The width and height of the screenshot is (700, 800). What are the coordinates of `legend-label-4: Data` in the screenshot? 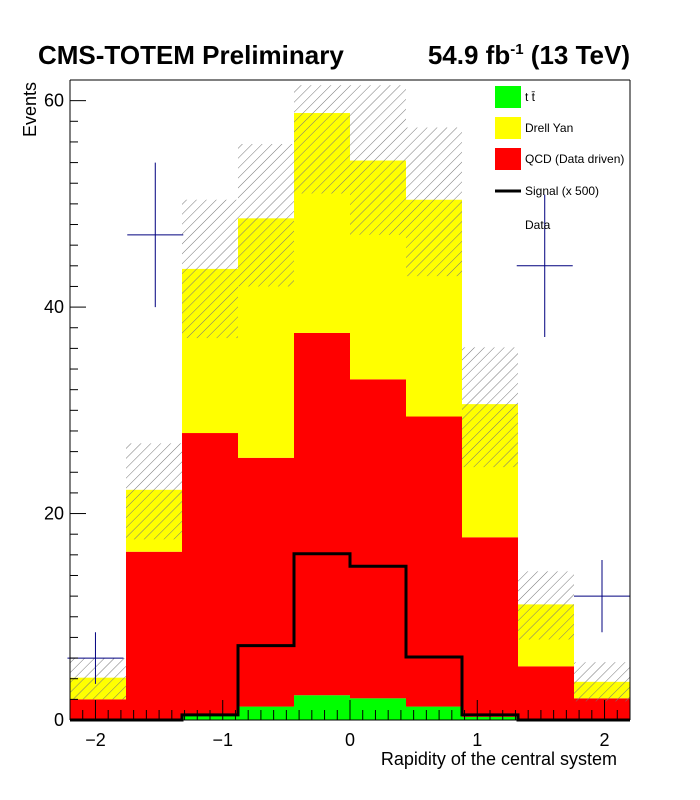 It's located at (538, 225).